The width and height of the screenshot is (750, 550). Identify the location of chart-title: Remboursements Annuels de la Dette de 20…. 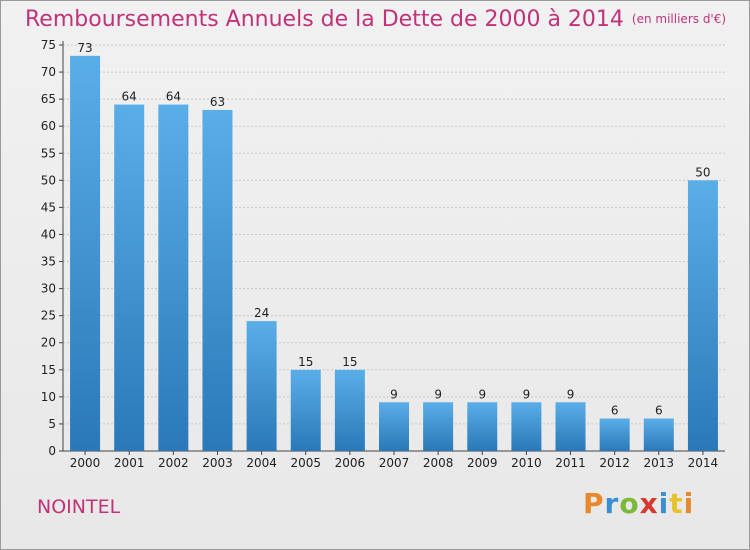
(375, 19).